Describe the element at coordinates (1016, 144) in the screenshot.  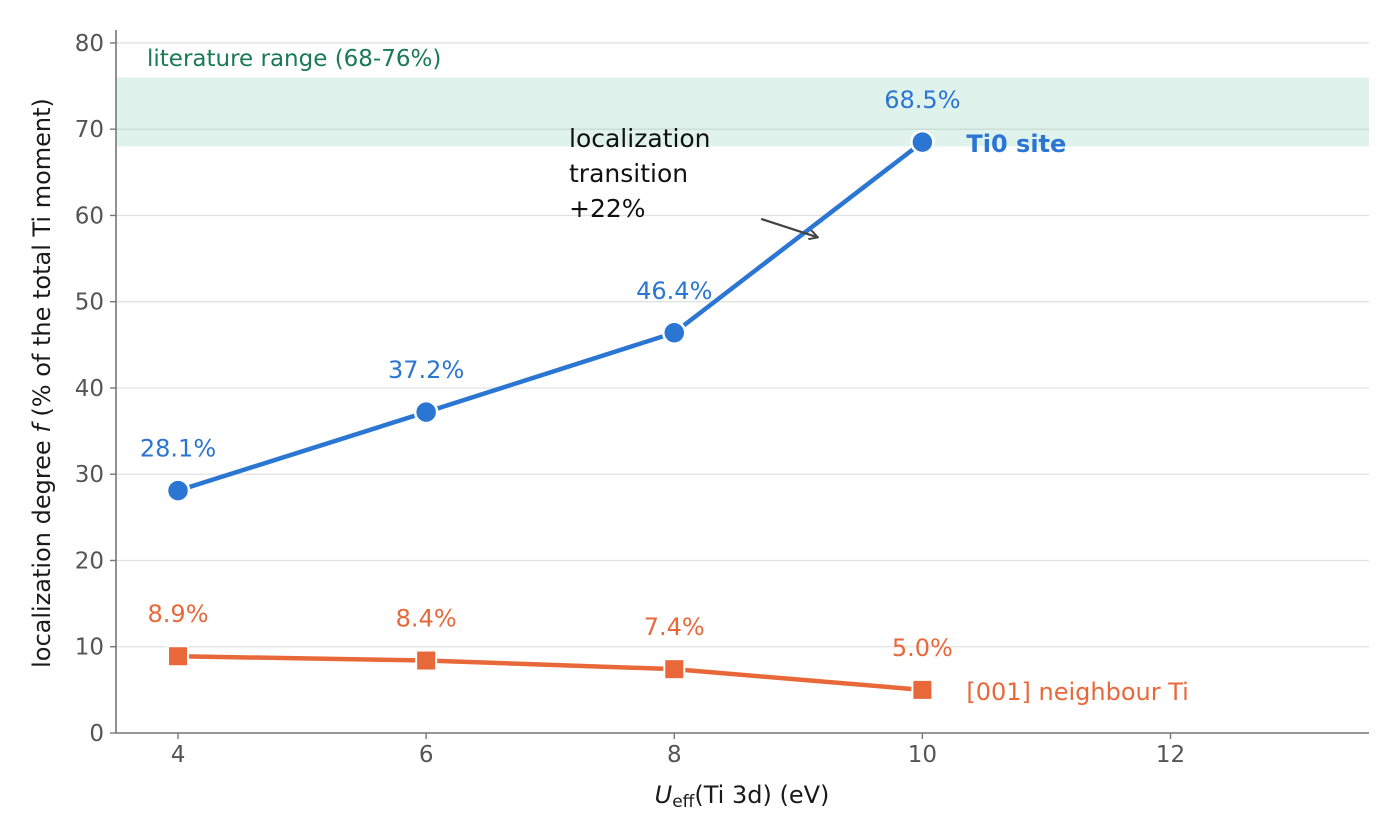
I see `series-end-label-ti0: Ti0 site` at that location.